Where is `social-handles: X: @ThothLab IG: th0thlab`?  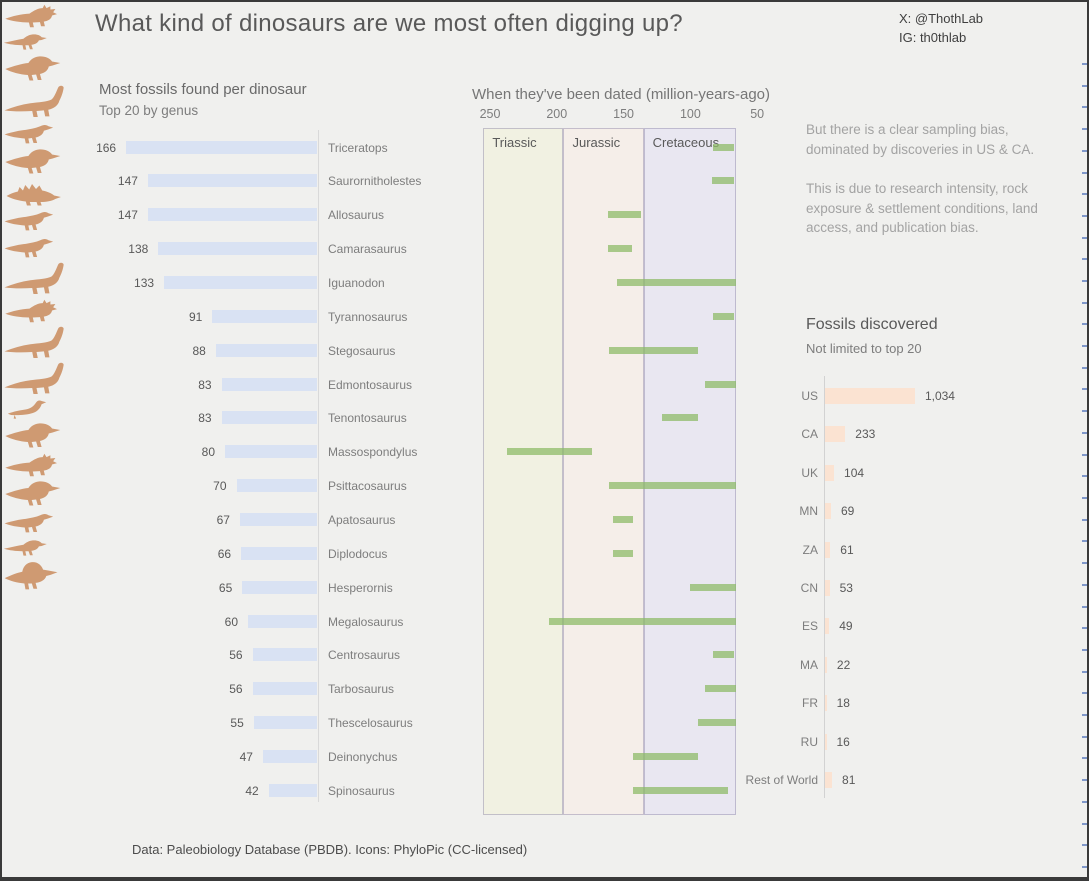 social-handles: X: @ThothLab IG: th0thlab is located at coordinates (941, 28).